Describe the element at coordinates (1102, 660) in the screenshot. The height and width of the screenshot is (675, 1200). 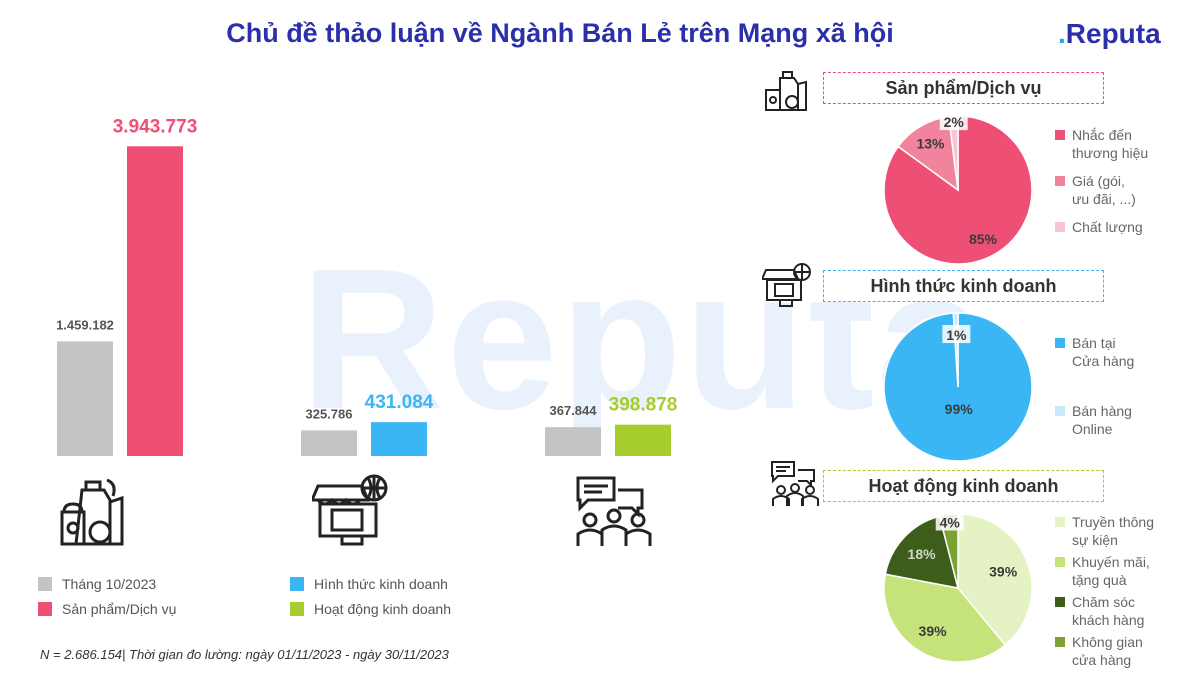
I see `pie-legend-label: cửa hàng` at that location.